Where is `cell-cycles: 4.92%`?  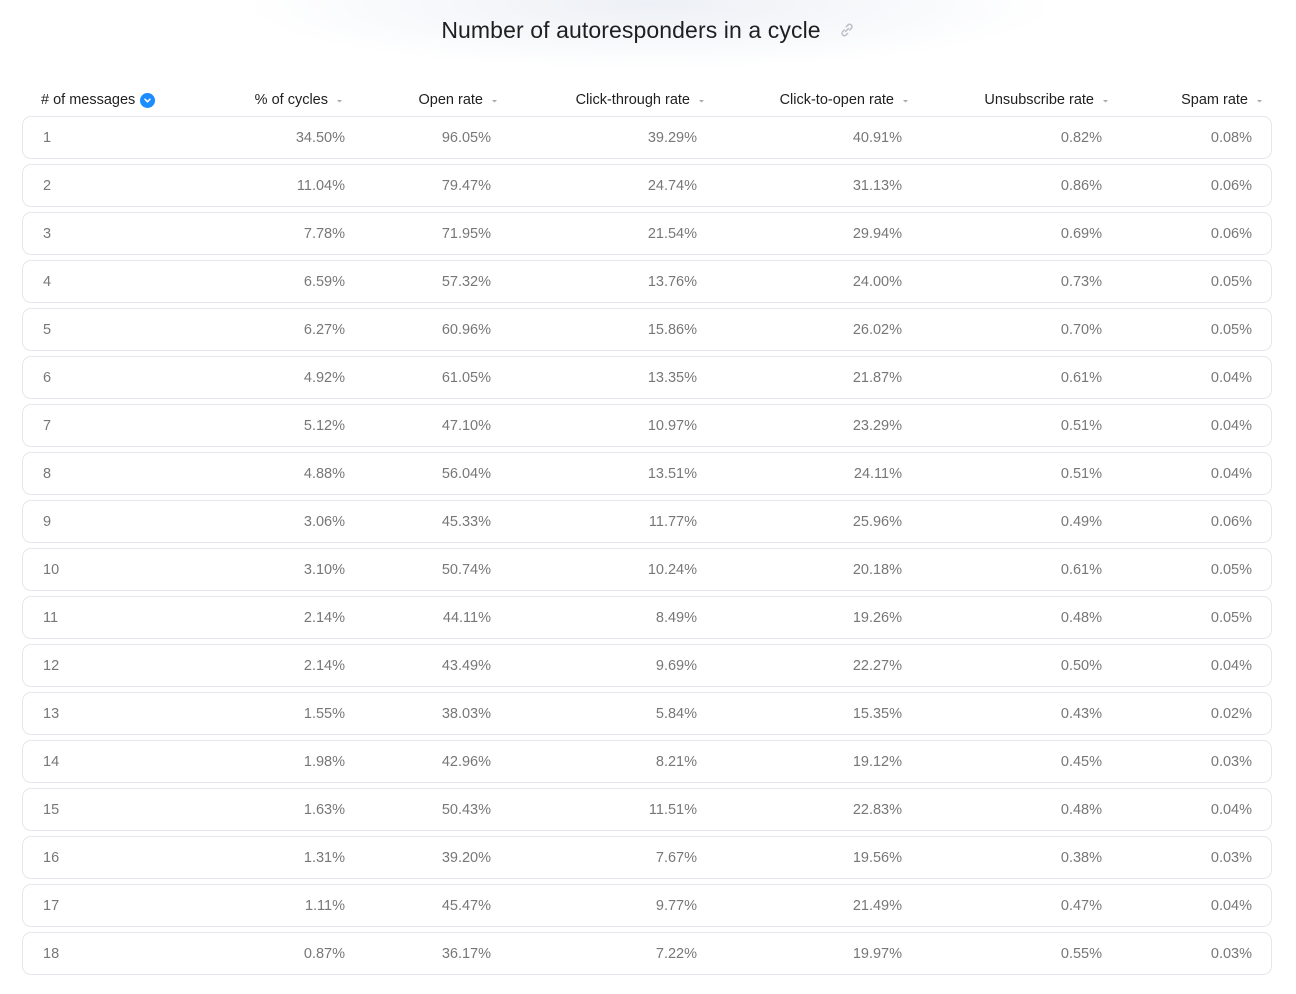 cell-cycles: 4.92% is located at coordinates (324, 377).